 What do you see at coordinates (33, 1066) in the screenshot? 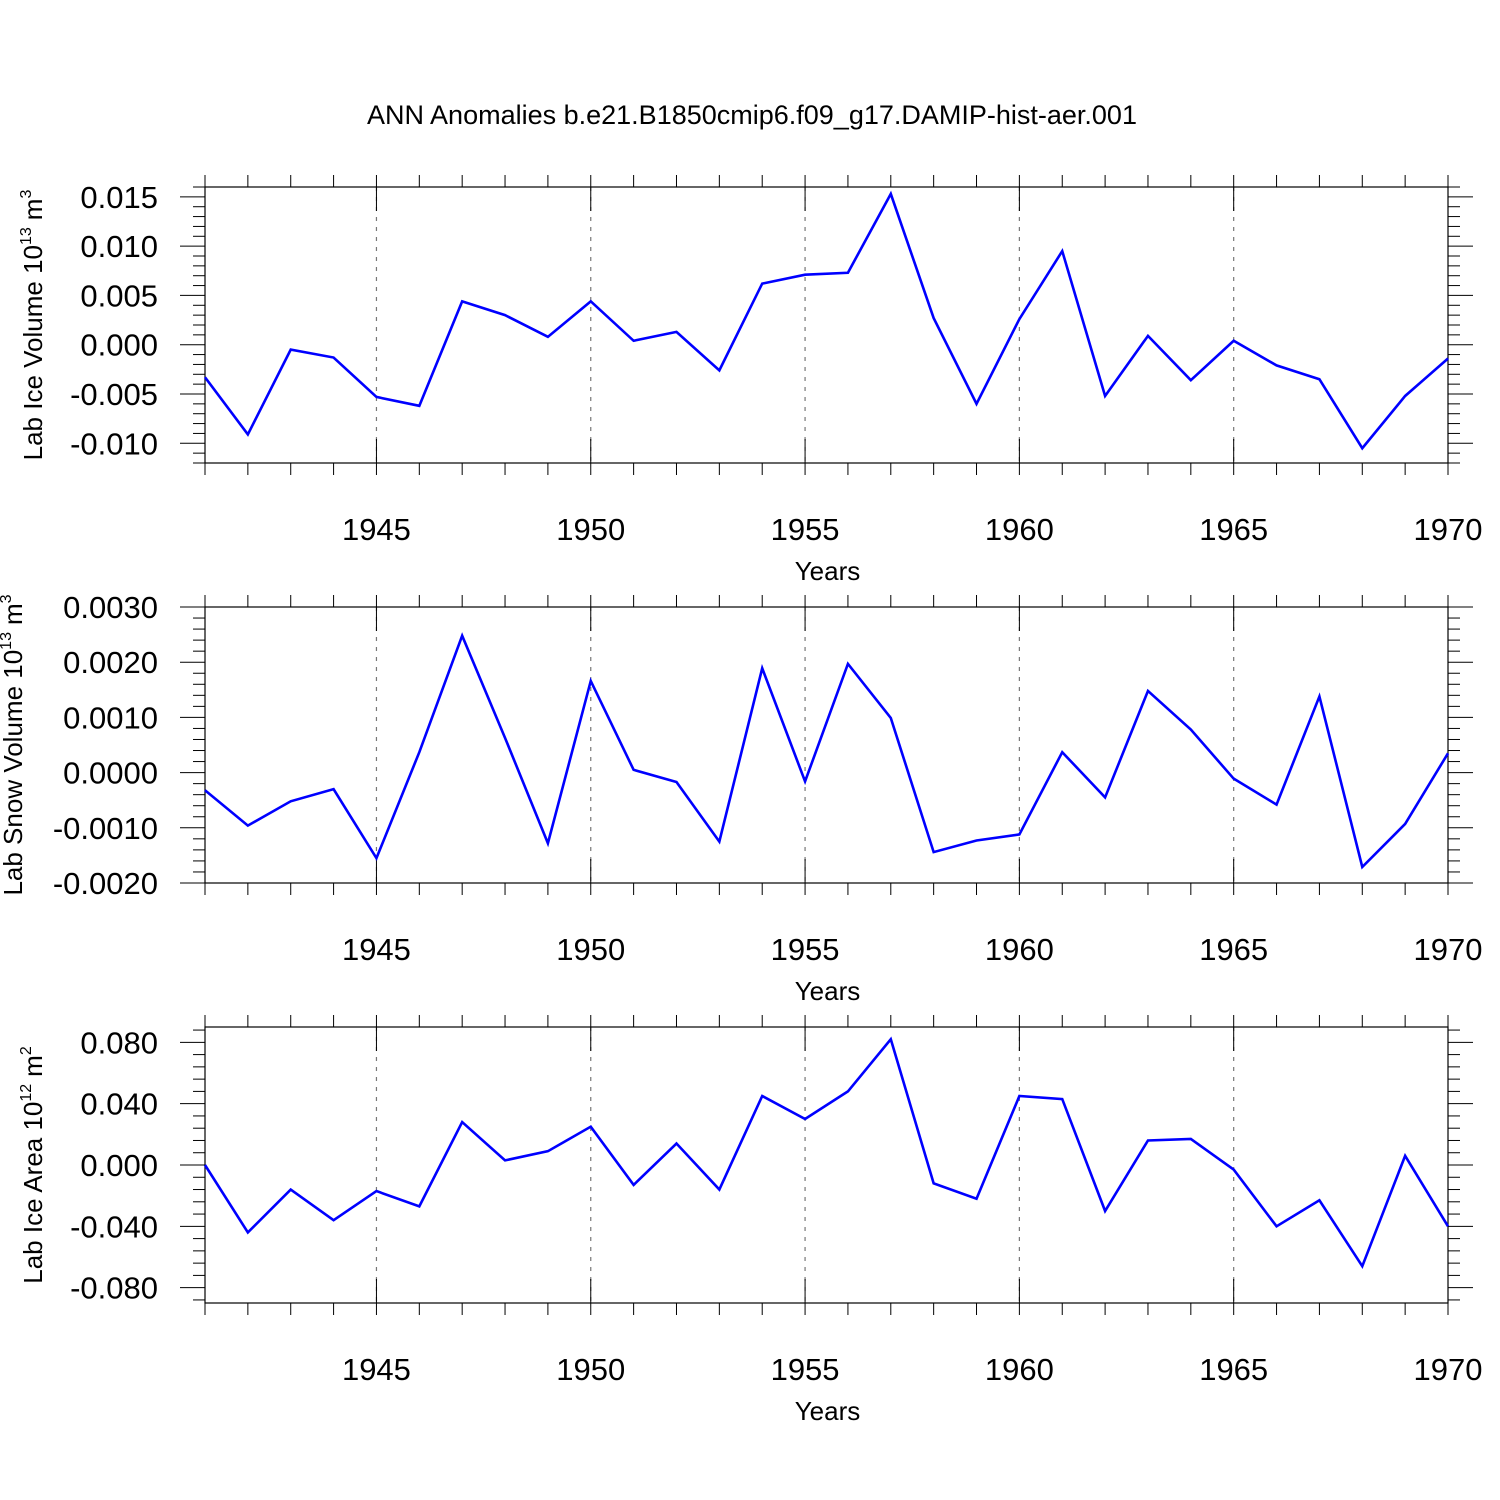
I see `ice-area-y-axis-label-unit: m` at bounding box center [33, 1066].